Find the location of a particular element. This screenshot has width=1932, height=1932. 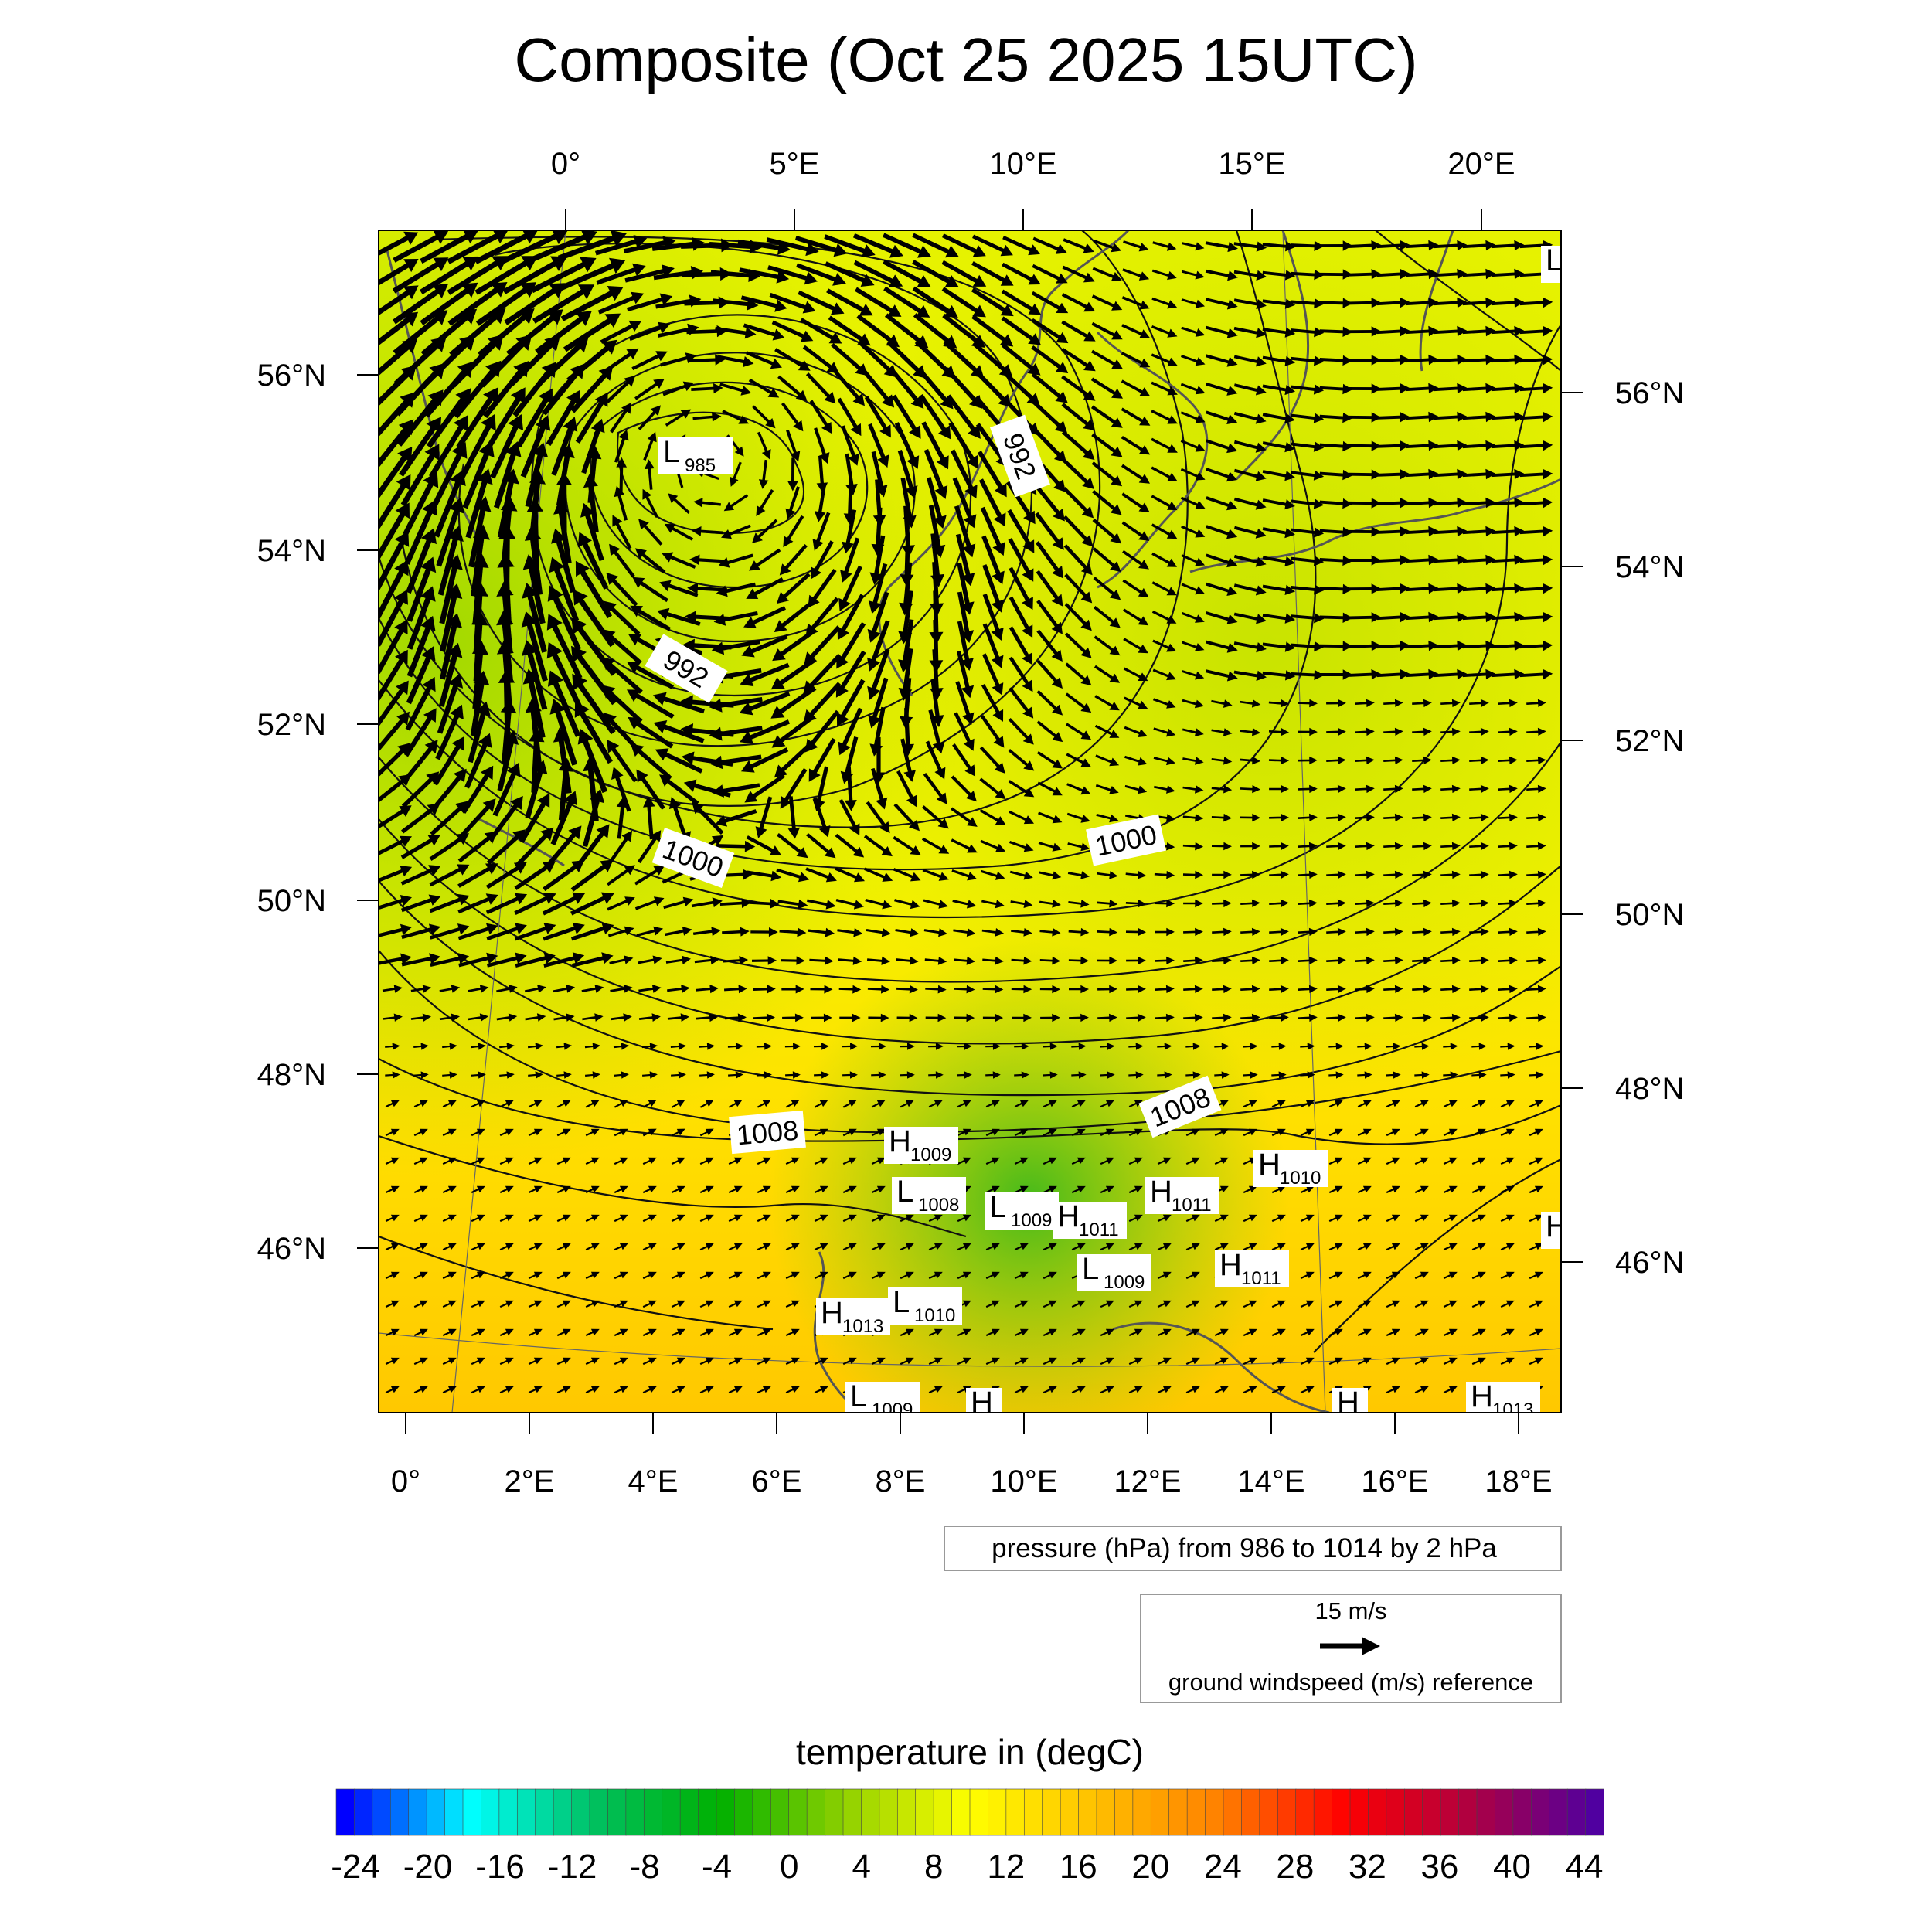

colorbar-tick-label: 12 is located at coordinates (1006, 1867).